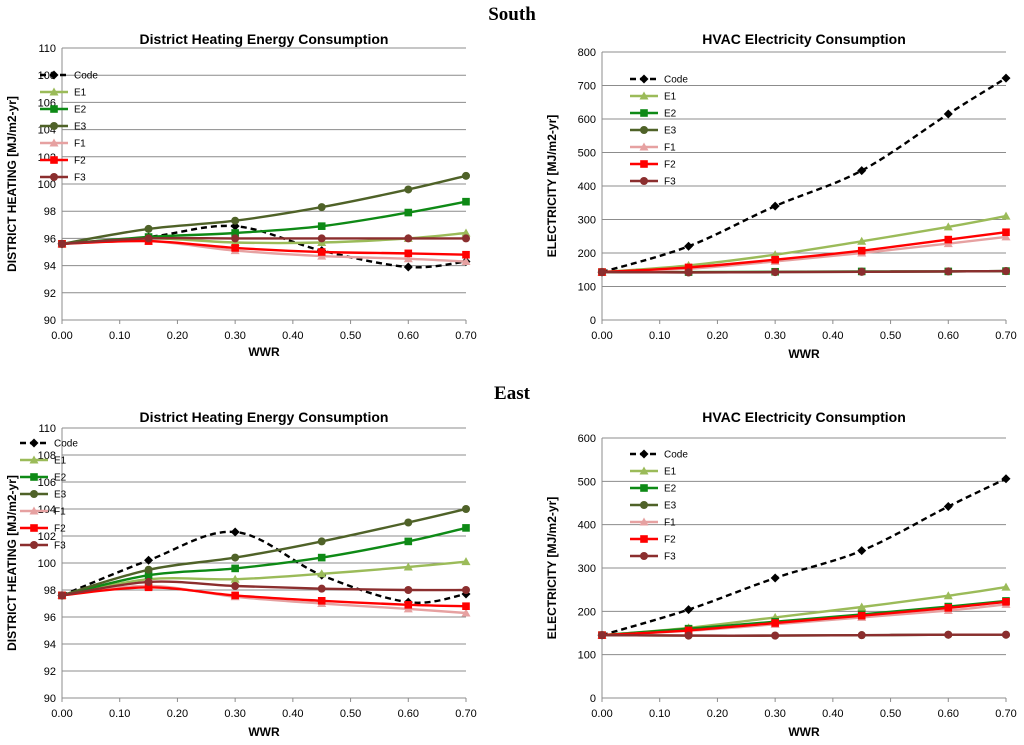 The image size is (1024, 745). I want to click on legend-marker-f2, so click(644, 164).